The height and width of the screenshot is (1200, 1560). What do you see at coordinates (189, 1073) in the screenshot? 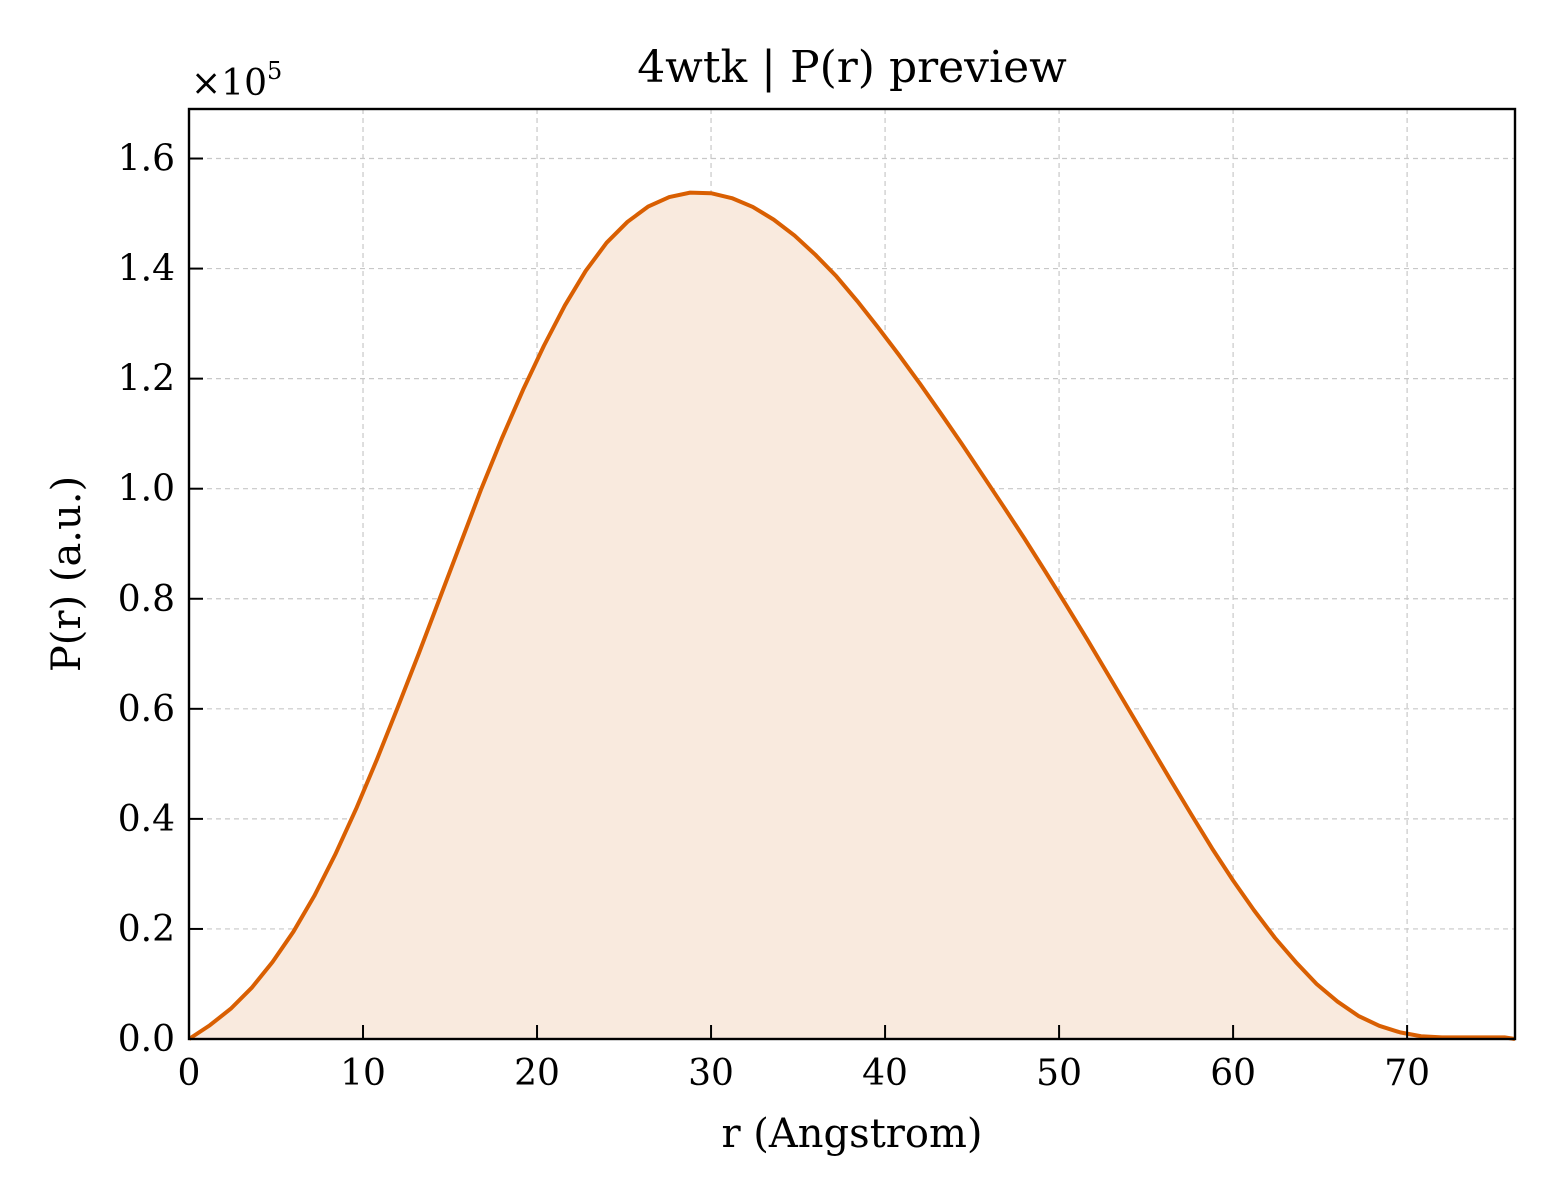
I see `x-tick-label: 0` at bounding box center [189, 1073].